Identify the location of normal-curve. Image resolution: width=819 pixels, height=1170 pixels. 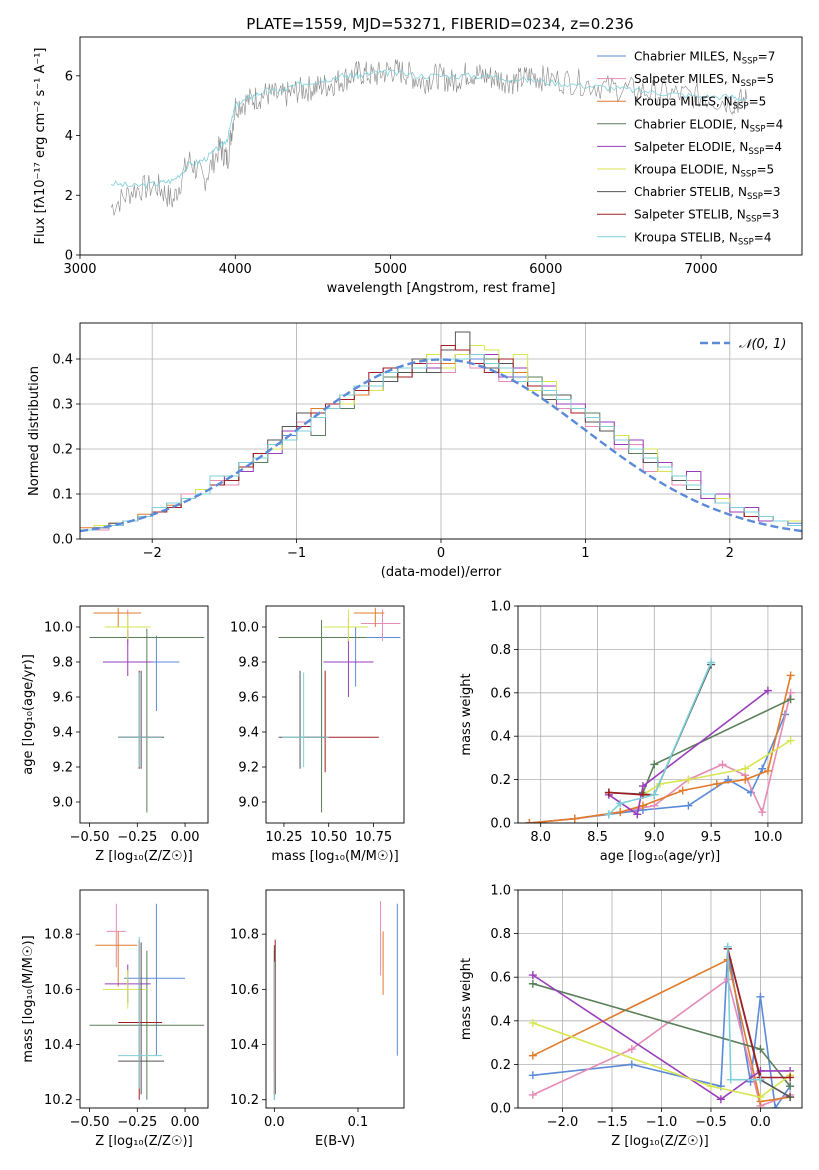
(441, 445).